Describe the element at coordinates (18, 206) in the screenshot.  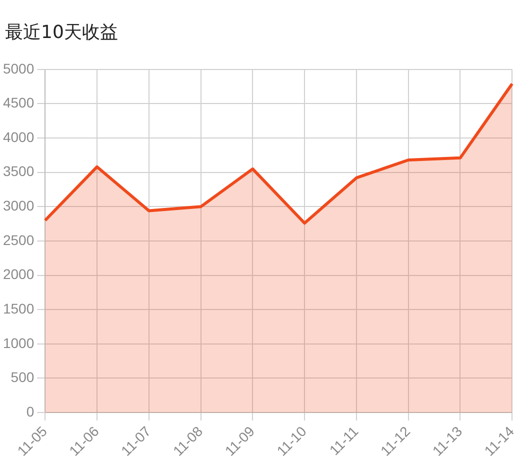
I see `y-tick-label: 3000` at that location.